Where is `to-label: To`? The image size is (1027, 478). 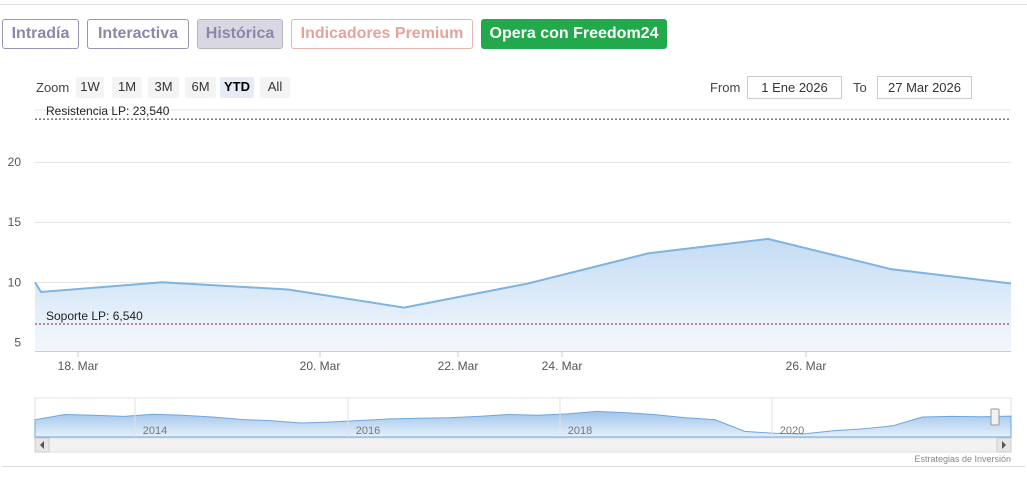
to-label: To is located at coordinates (860, 87).